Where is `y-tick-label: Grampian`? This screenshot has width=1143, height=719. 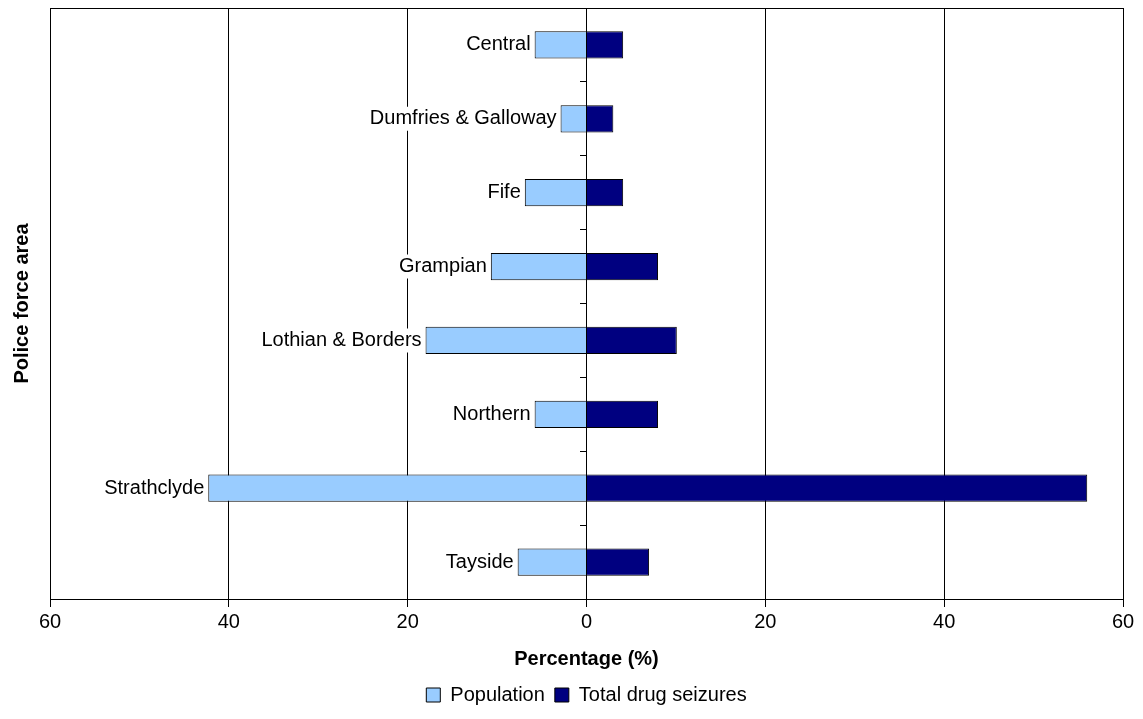
y-tick-label: Grampian is located at coordinates (443, 265).